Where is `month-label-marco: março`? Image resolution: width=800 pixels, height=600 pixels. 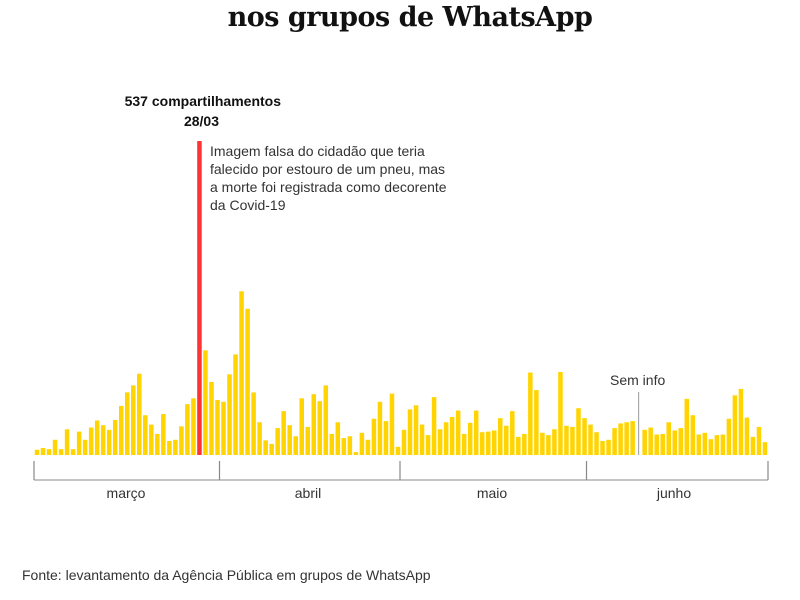 month-label-marco: março is located at coordinates (126, 493).